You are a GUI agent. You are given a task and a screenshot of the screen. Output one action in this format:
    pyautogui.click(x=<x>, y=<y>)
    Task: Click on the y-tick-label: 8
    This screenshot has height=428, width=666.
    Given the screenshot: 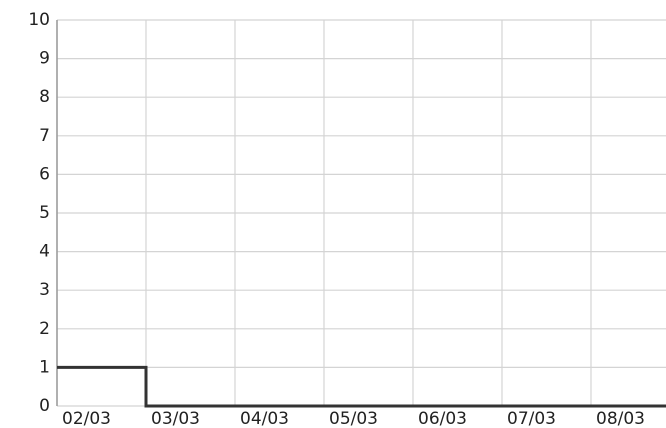 What is the action you would take?
    pyautogui.click(x=44, y=97)
    